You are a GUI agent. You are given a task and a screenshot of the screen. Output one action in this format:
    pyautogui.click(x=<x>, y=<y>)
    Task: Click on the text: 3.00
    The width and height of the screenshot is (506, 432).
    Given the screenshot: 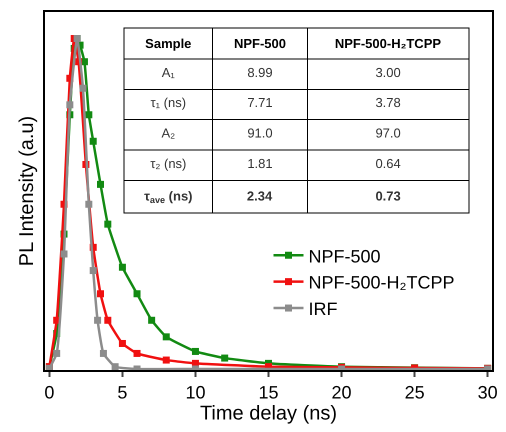 What is the action you would take?
    pyautogui.click(x=388, y=72)
    